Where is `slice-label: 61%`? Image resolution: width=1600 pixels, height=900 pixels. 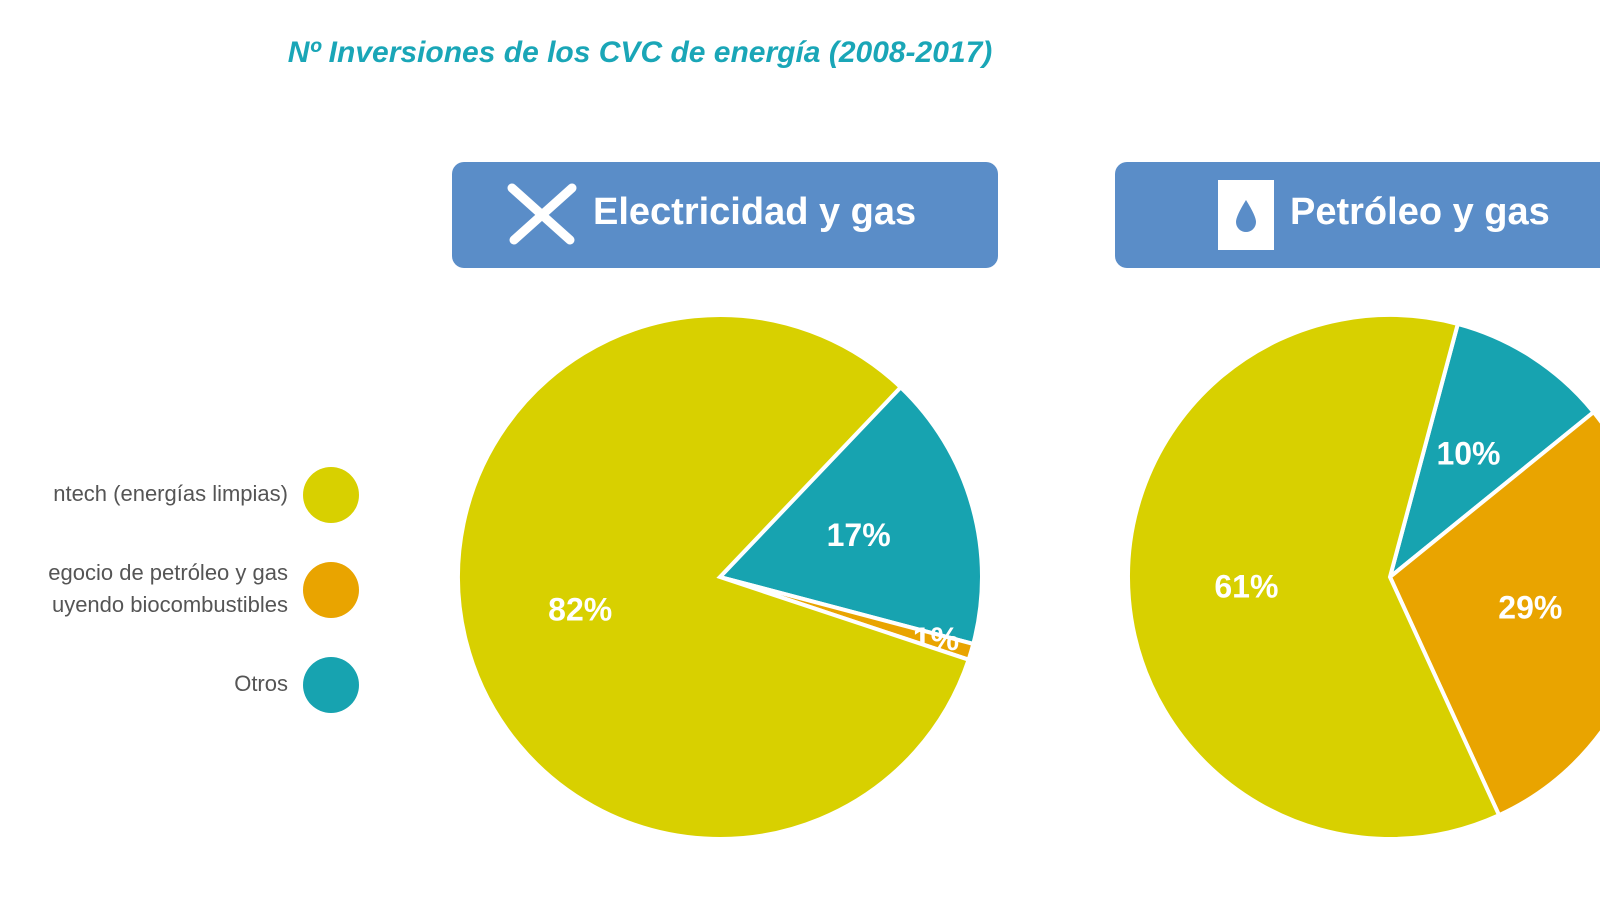
slice-label: 61% is located at coordinates (1246, 587).